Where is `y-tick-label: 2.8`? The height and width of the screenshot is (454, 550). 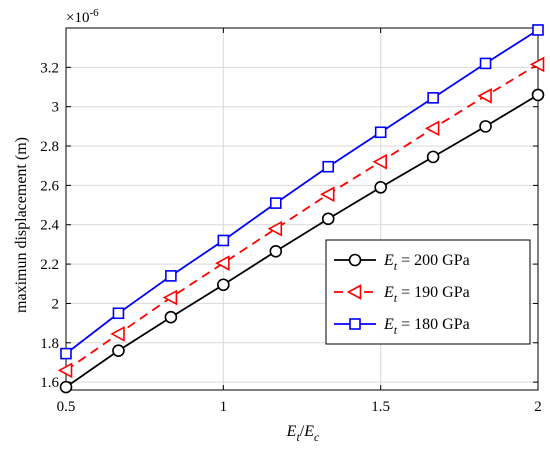
y-tick-label: 2.8 is located at coordinates (49, 147).